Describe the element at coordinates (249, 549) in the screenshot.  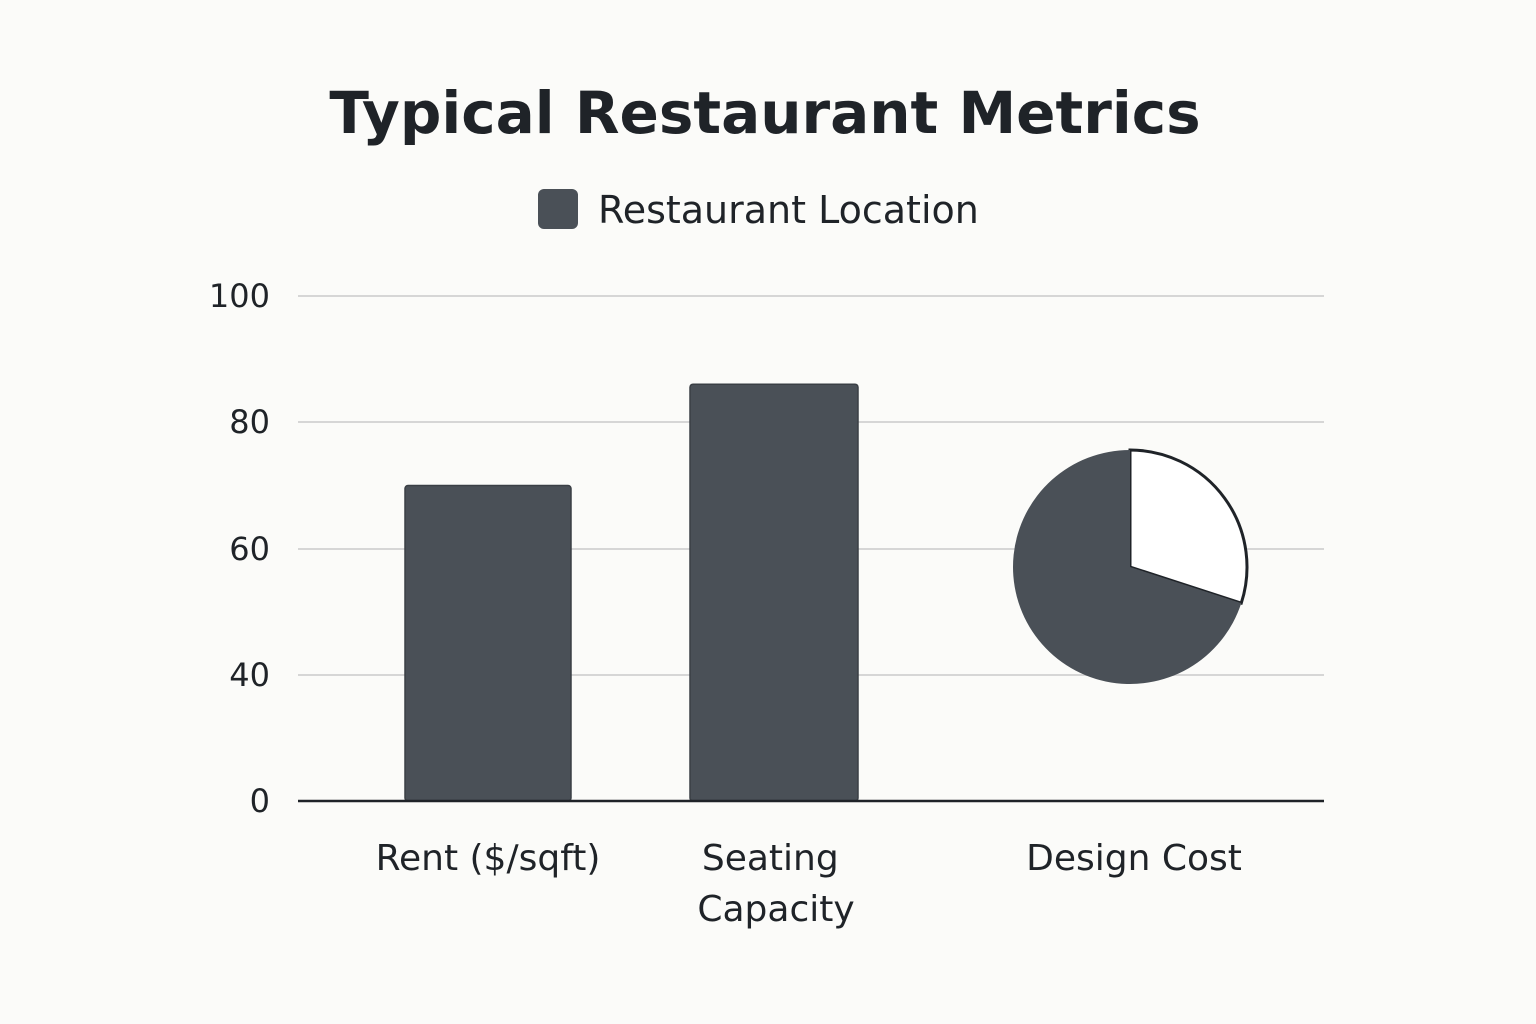
I see `y-tick-60: 60` at that location.